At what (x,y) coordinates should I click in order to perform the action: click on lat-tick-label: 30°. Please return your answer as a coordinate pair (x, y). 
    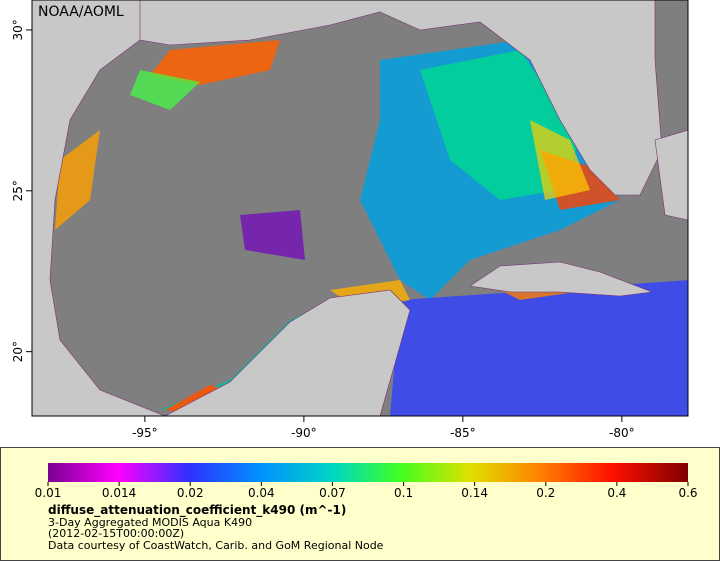
    Looking at the image, I should click on (18, 29).